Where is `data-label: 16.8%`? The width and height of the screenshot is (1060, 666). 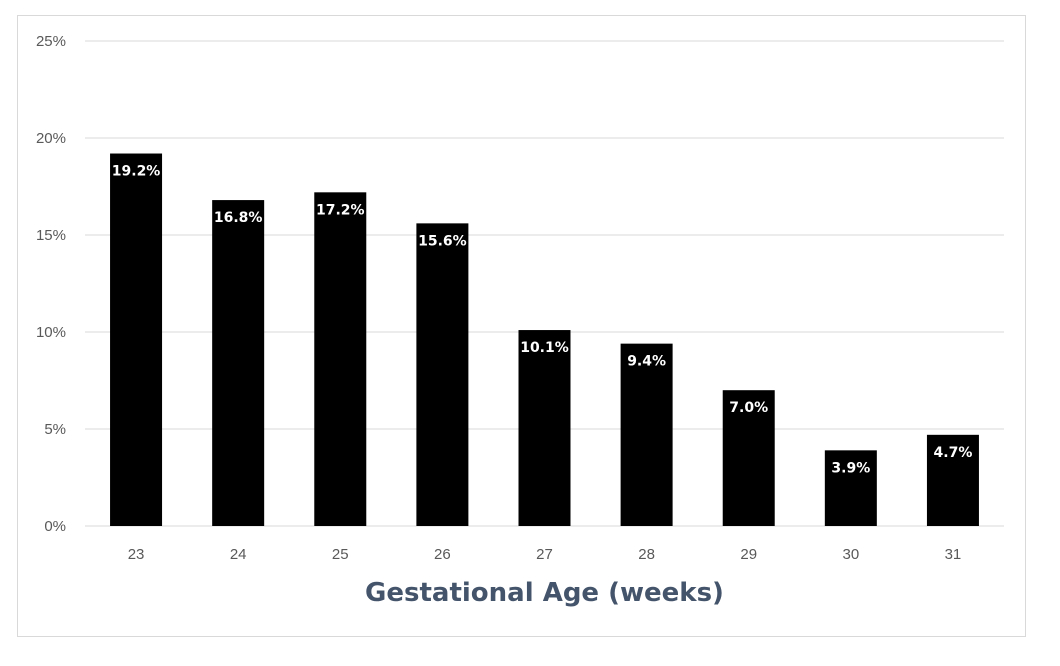 data-label: 16.8% is located at coordinates (238, 218).